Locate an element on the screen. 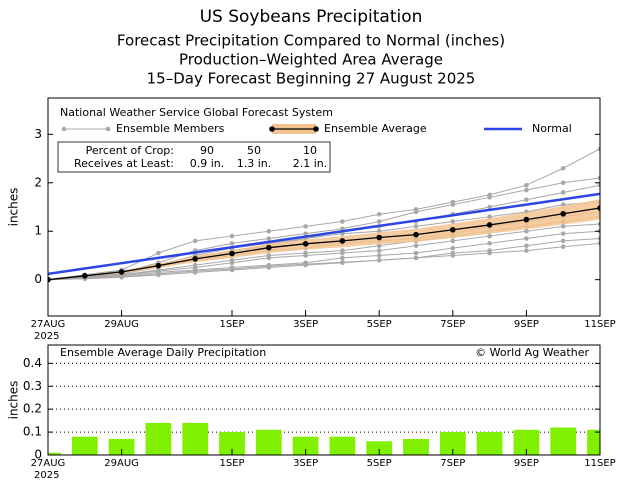  crop-table-box is located at coordinates (194, 157).